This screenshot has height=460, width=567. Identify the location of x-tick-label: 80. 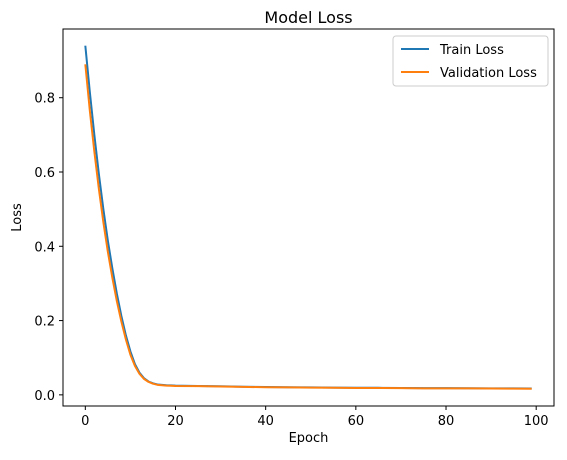
(446, 421).